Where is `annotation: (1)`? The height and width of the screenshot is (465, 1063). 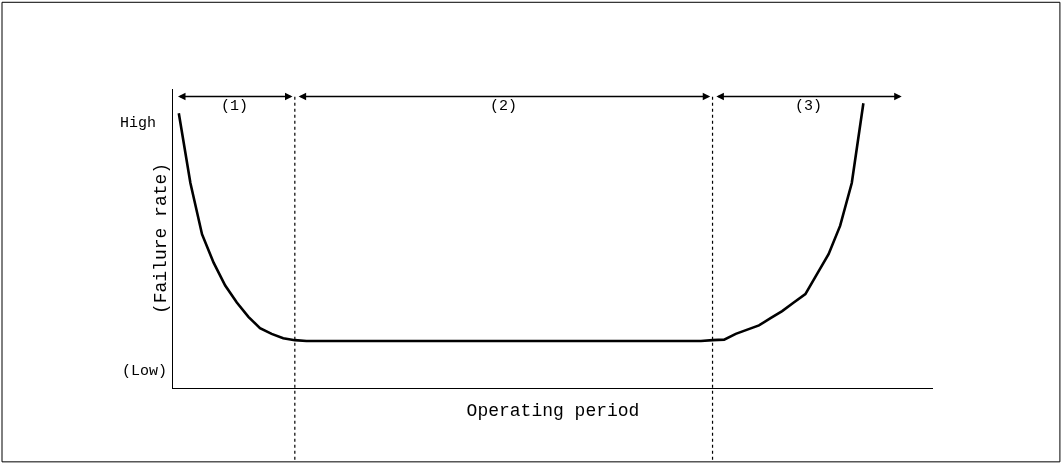 annotation: (1) is located at coordinates (235, 106).